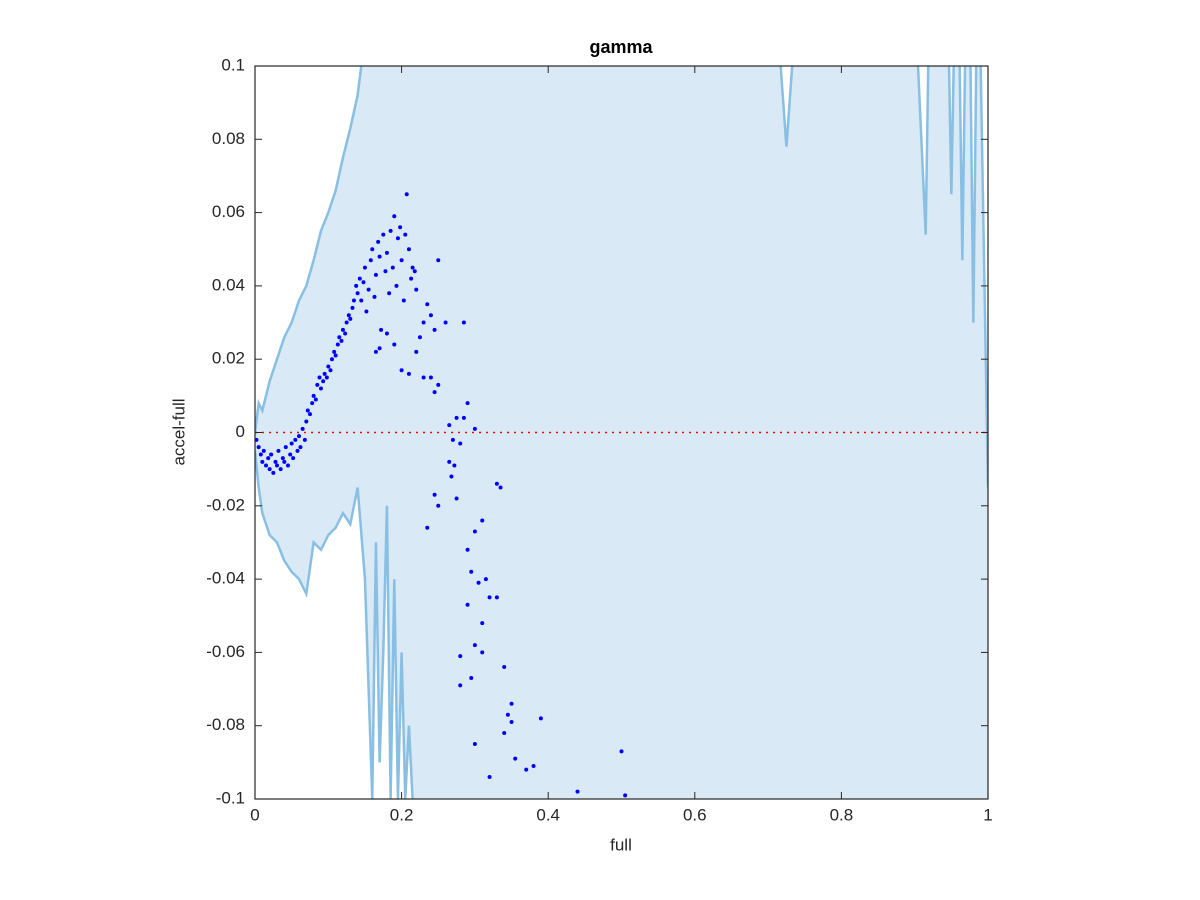 The height and width of the screenshot is (900, 1200). What do you see at coordinates (695, 814) in the screenshot?
I see `x-tick-label: 0.6` at bounding box center [695, 814].